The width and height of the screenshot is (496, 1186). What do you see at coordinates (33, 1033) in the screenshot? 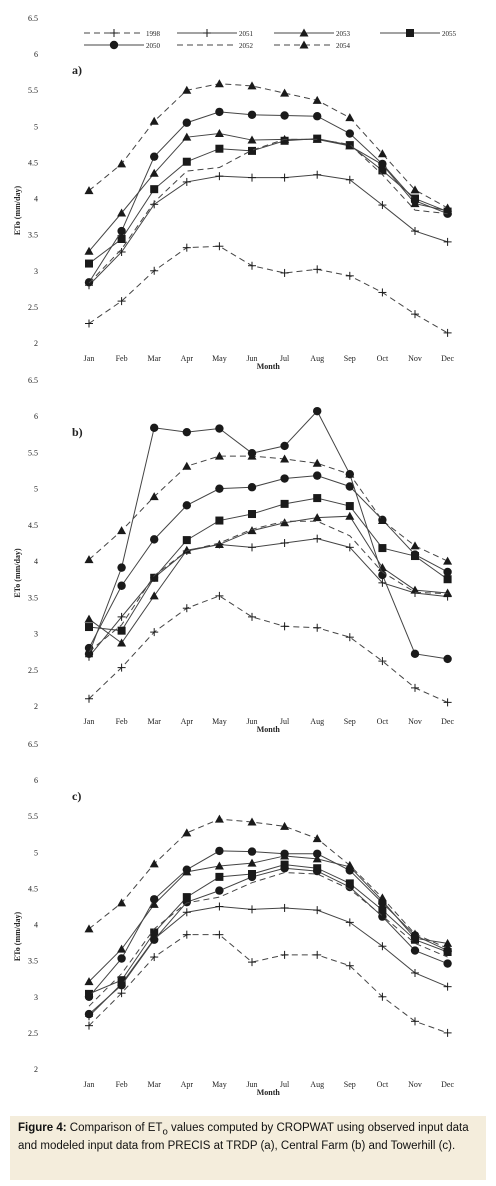
I see `y-tick-label: 2.5` at bounding box center [33, 1033].